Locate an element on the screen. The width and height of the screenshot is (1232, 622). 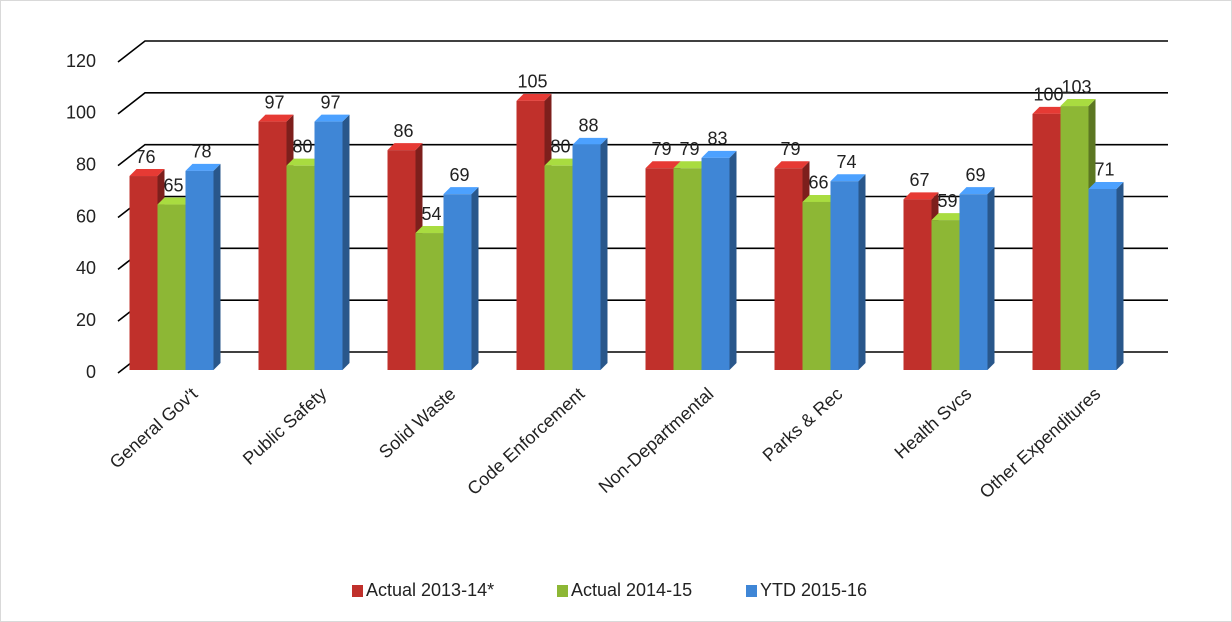
data-label: 76 is located at coordinates (145, 157).